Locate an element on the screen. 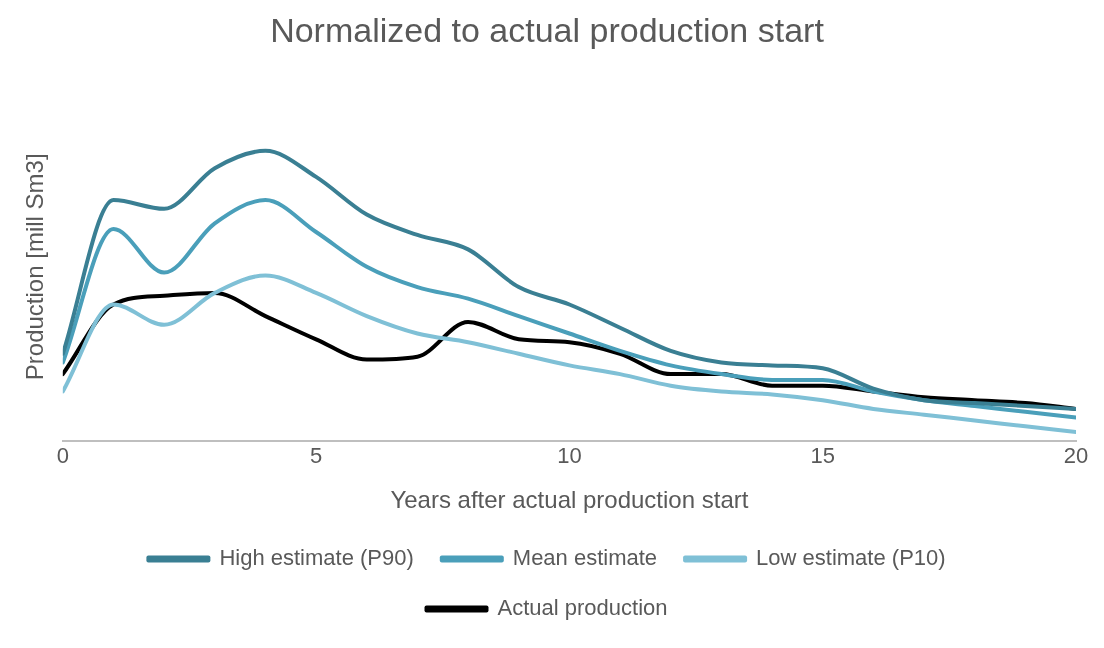 The height and width of the screenshot is (648, 1104). x-tick-label: 10 is located at coordinates (569, 456).